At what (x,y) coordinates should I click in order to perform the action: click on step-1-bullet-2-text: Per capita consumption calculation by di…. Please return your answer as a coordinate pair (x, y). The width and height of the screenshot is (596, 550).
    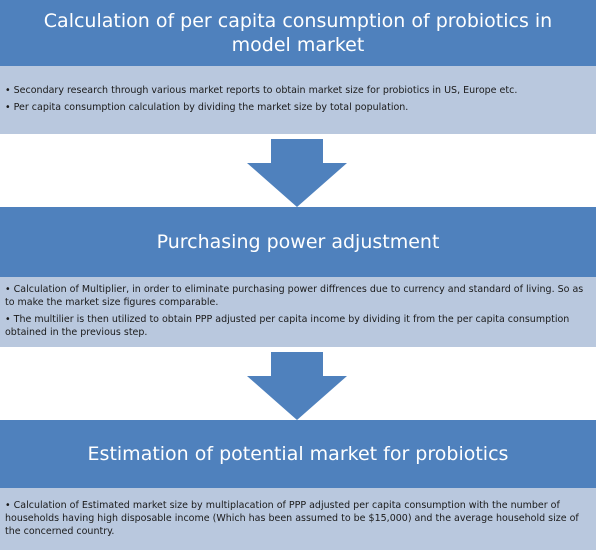
    Looking at the image, I should click on (211, 107).